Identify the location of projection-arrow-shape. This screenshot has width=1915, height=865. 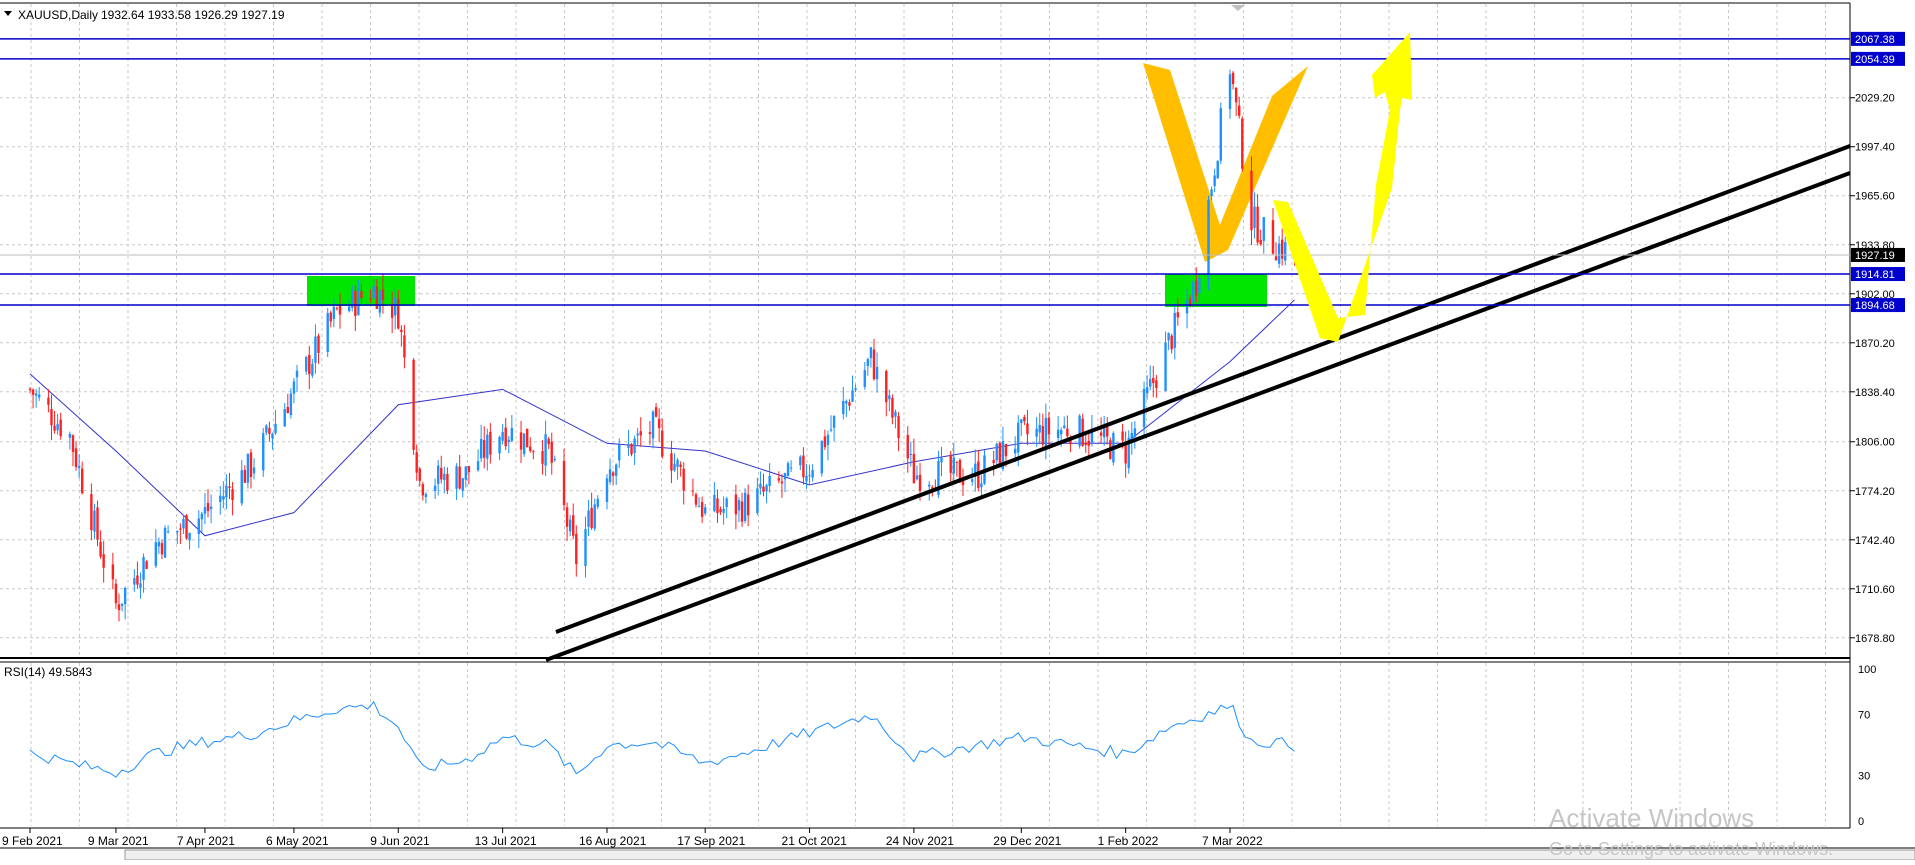
(1342, 187).